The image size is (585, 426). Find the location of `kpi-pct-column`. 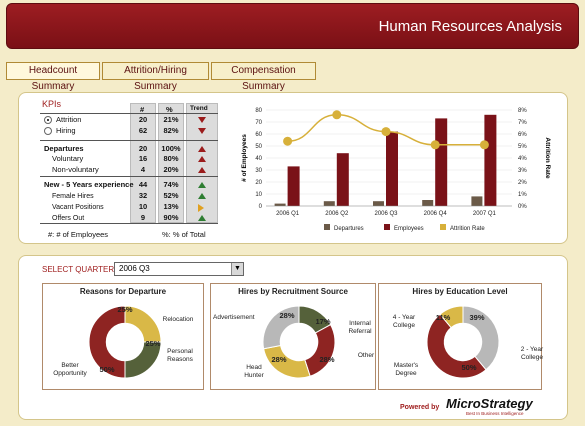

kpi-pct-column is located at coordinates (171, 163).